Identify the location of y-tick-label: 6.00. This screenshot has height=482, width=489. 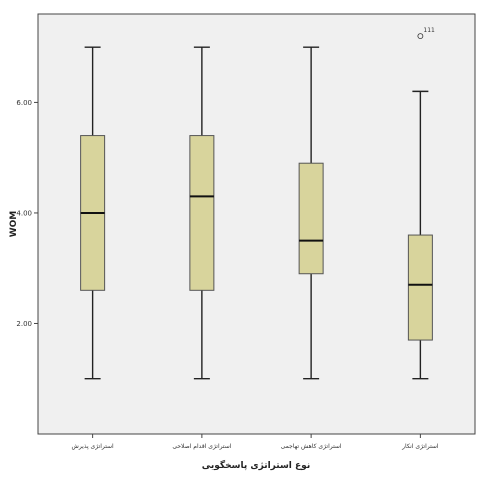
(24, 103).